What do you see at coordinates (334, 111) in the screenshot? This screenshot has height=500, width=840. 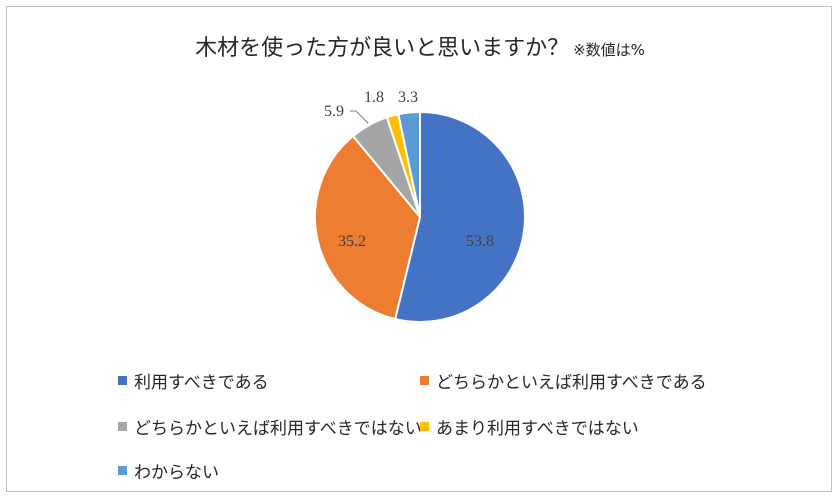 I see `data-label-3: 5.9` at bounding box center [334, 111].